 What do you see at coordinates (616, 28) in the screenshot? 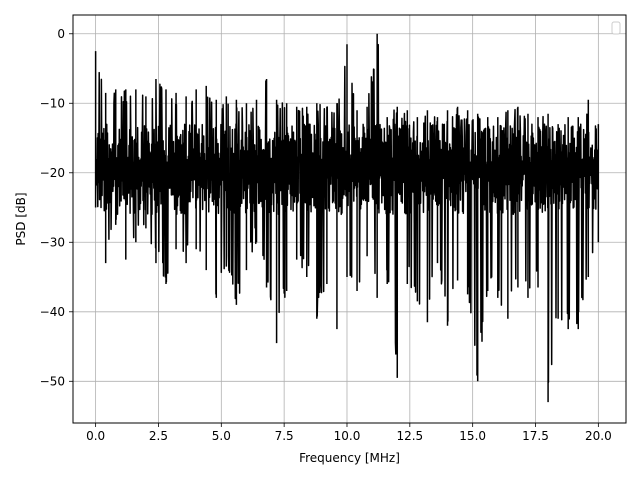
I see `legend-box` at bounding box center [616, 28].